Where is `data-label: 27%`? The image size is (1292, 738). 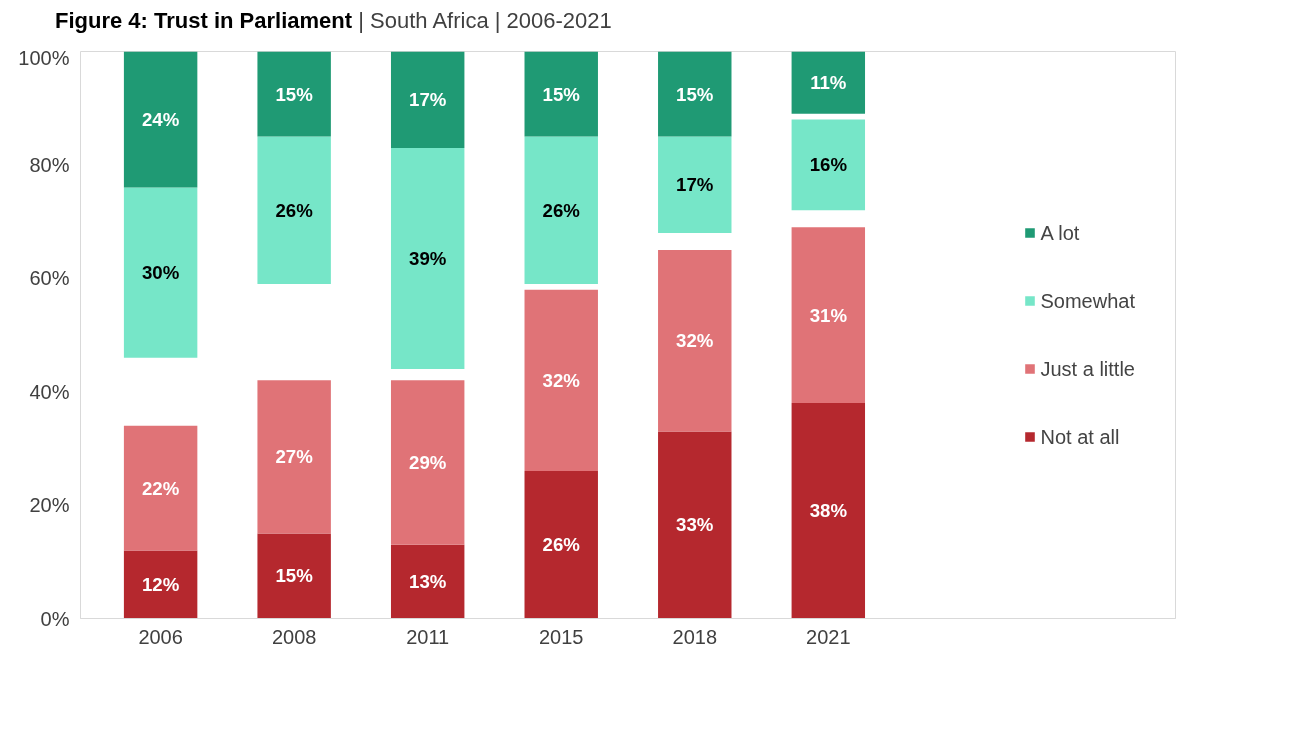
data-label: 27% is located at coordinates (294, 457).